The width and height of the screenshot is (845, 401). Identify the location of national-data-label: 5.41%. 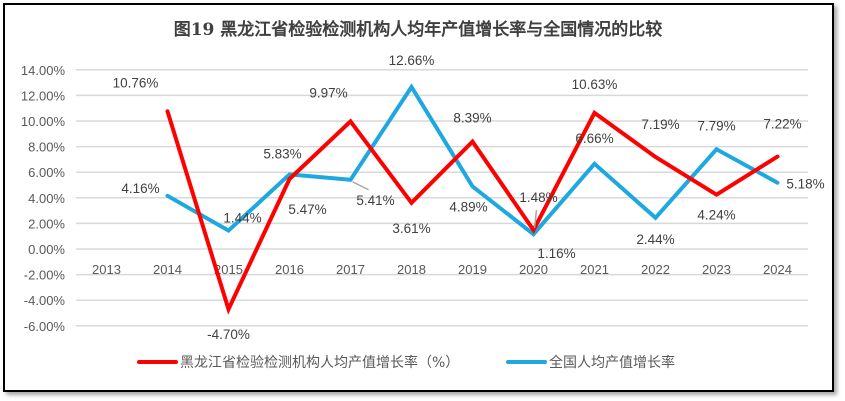
(375, 200).